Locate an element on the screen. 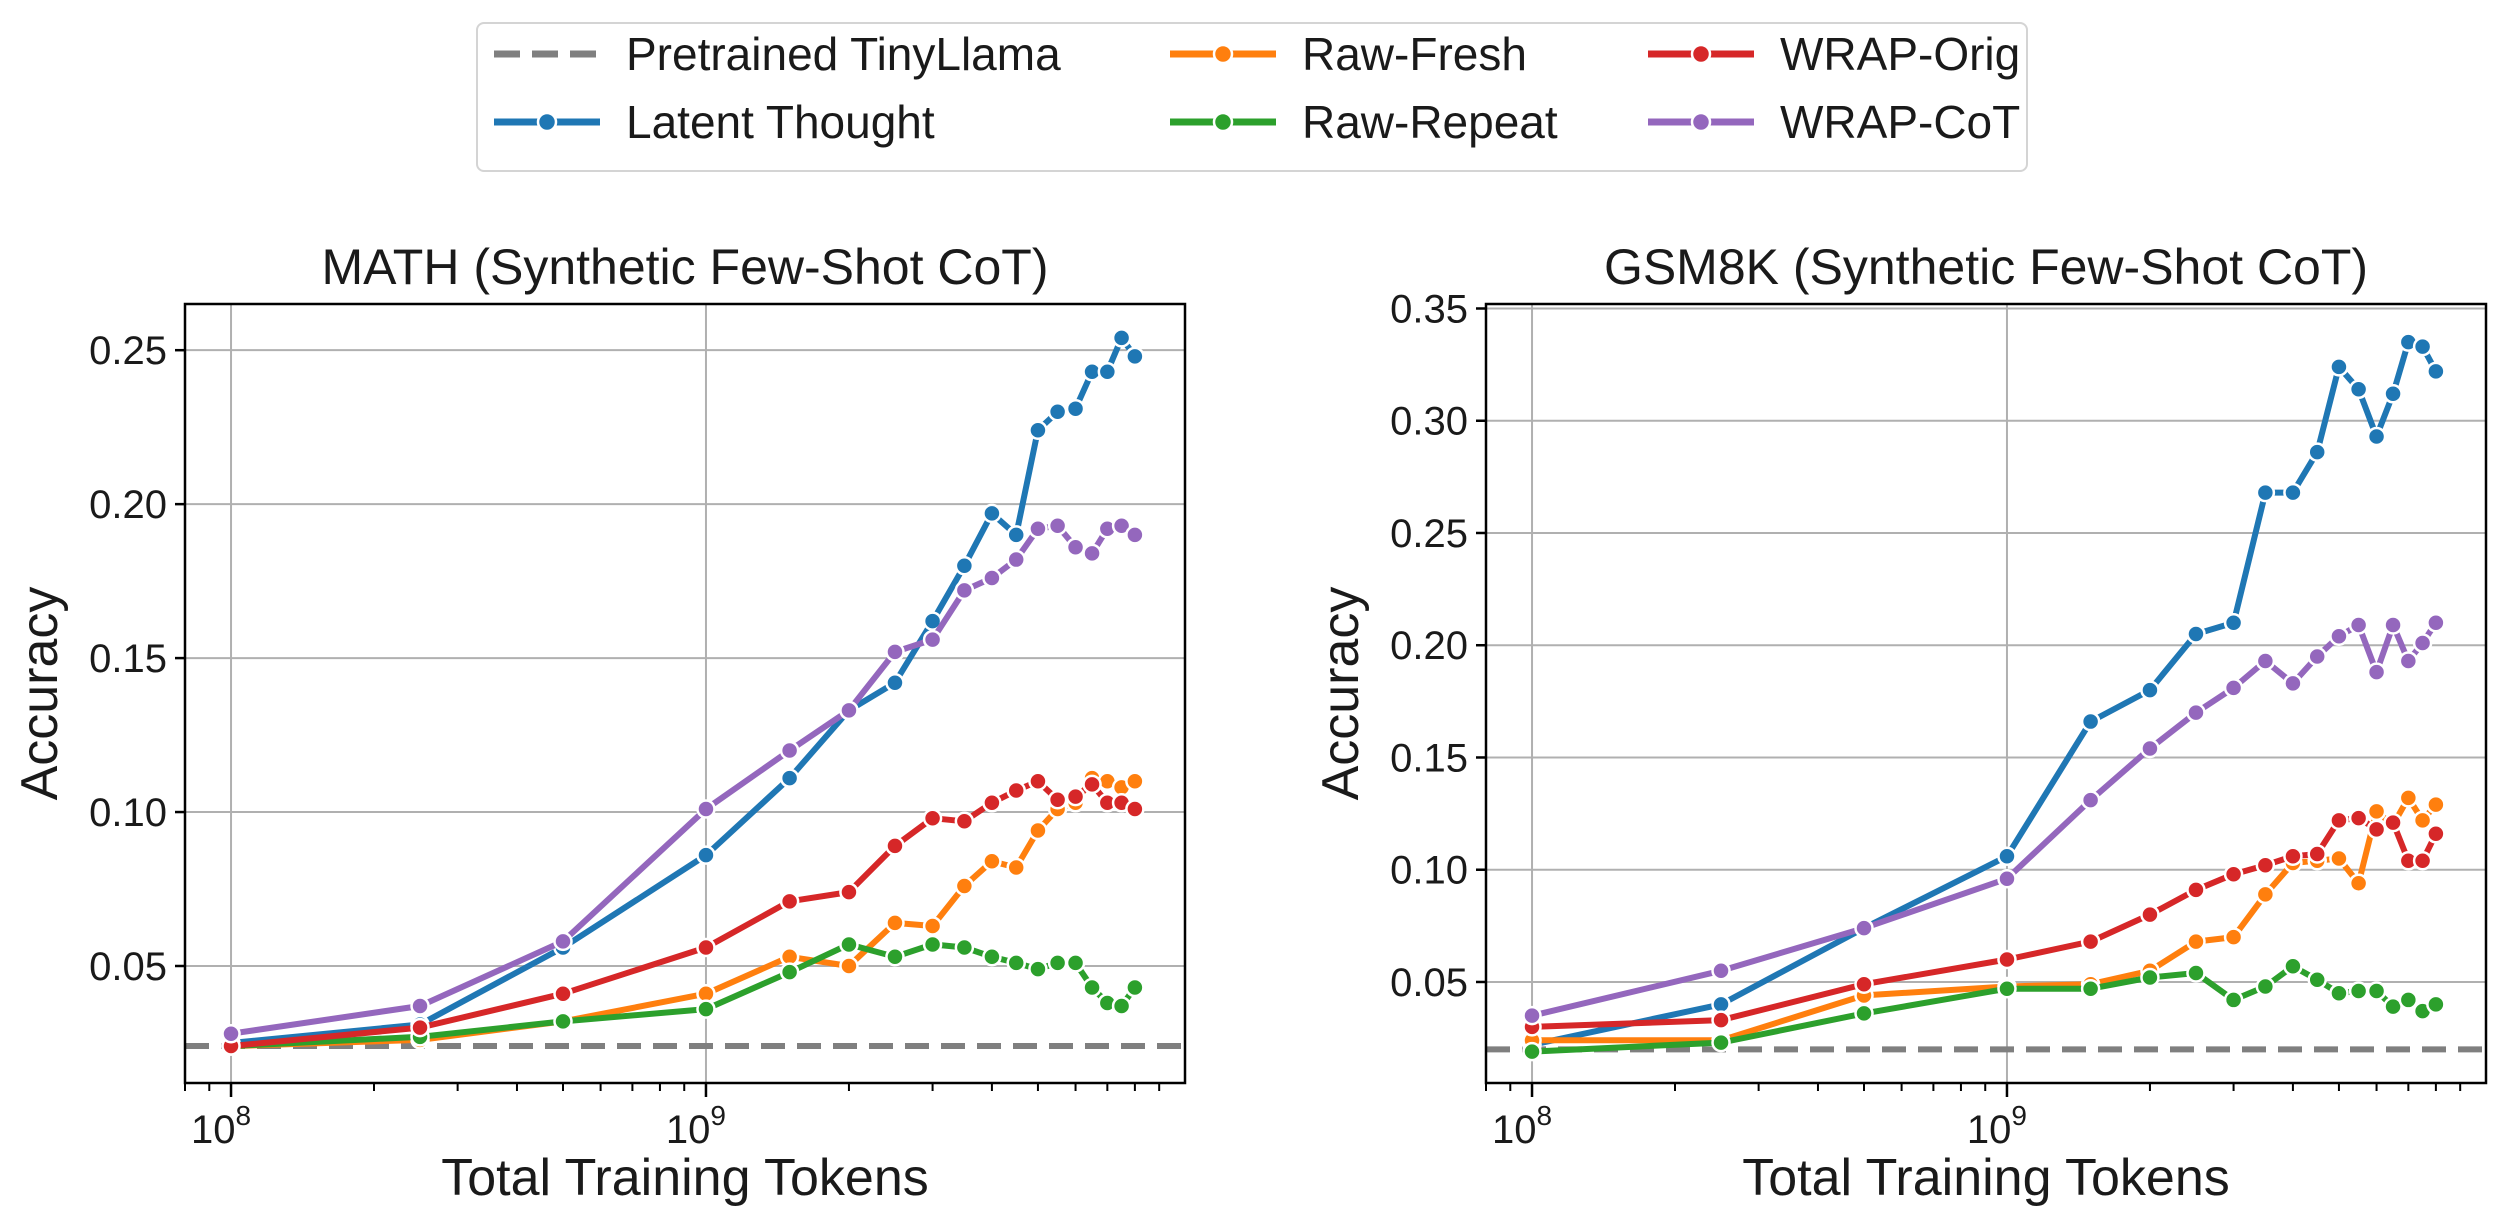  series-raw-repeat is located at coordinates (1984, 1009).